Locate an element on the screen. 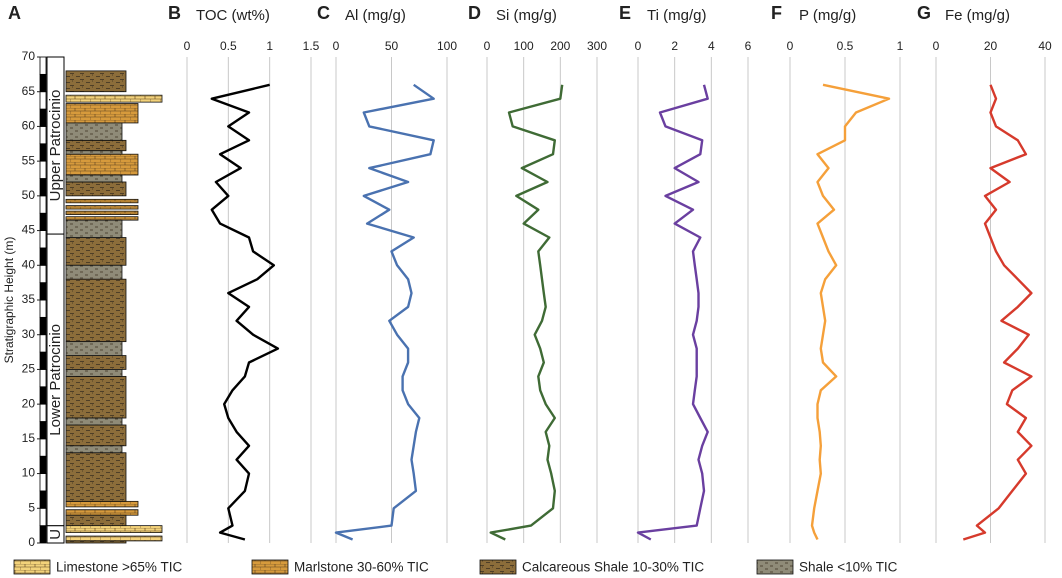  y-tick-label: 0 is located at coordinates (31, 542).